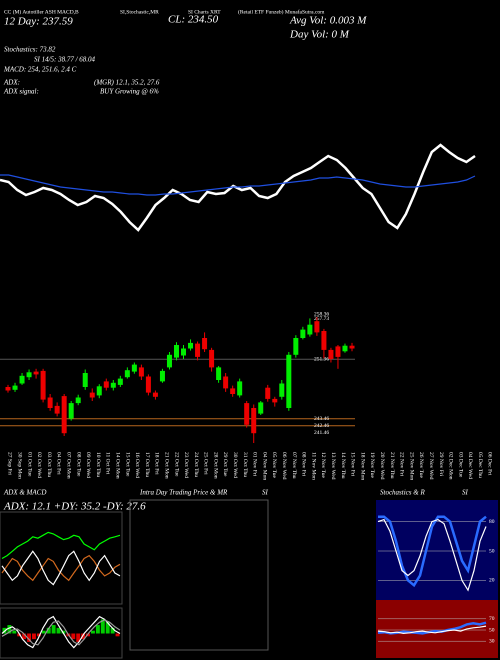 Image resolution: width=500 pixels, height=660 pixels. Describe the element at coordinates (78, 464) in the screenshot. I see `x-tick-label: 08 Oct Tue` at that location.